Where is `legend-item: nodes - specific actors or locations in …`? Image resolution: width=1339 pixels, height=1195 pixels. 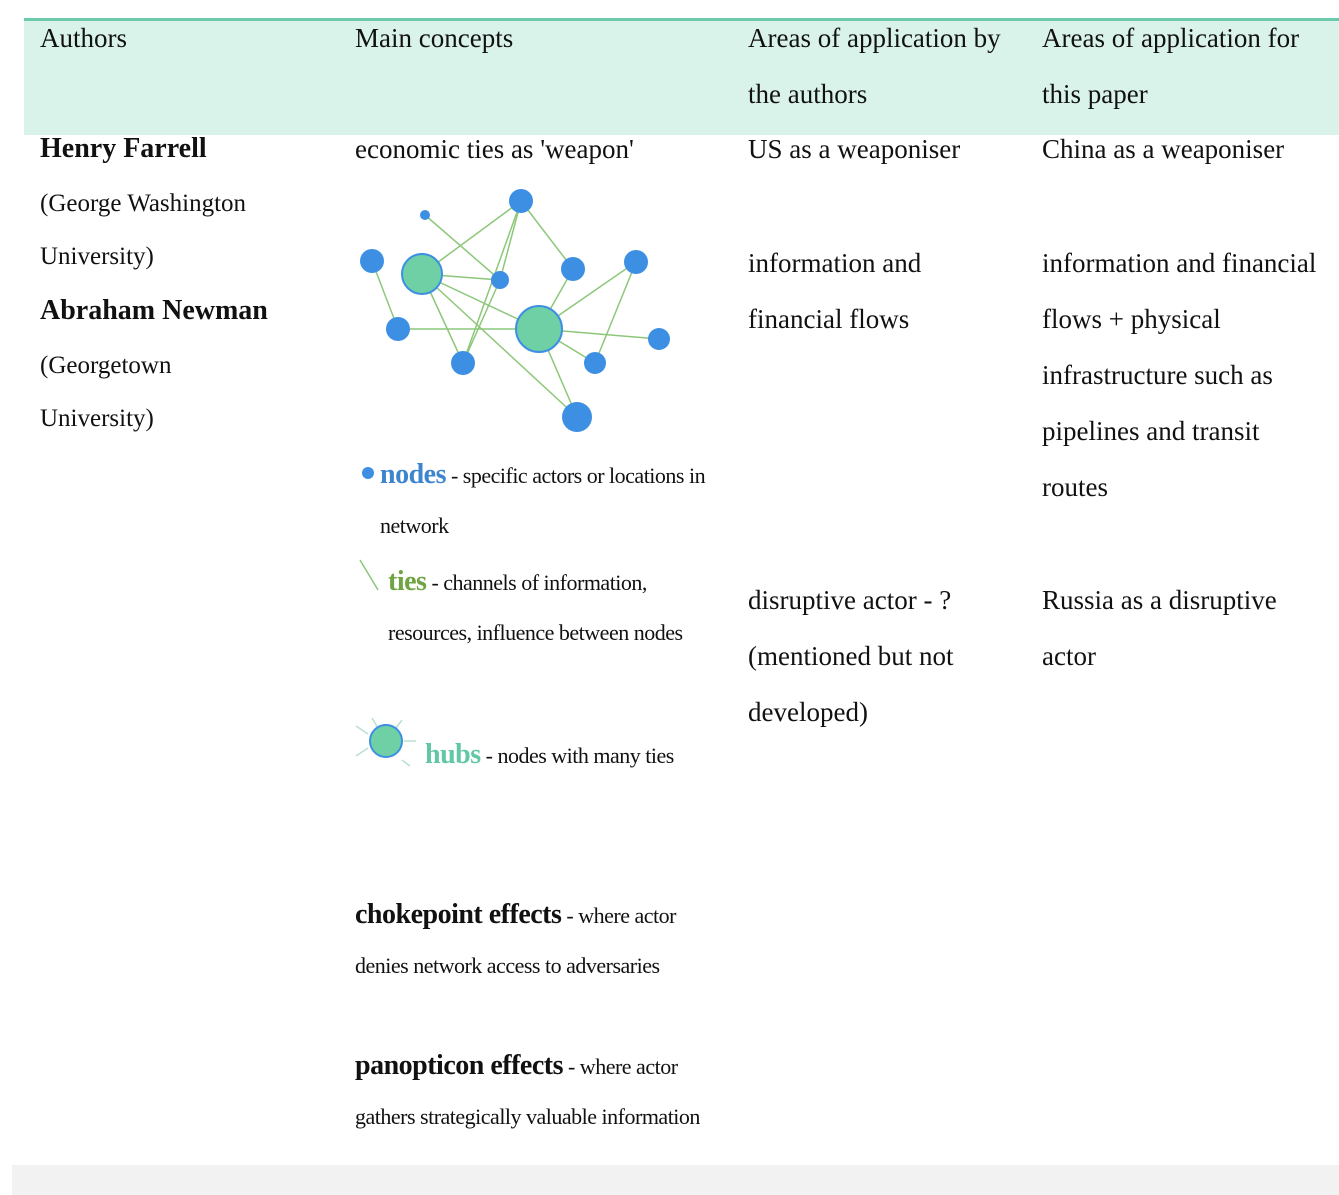
legend-item: nodes - specific actors or locations in … is located at coordinates (550, 500).